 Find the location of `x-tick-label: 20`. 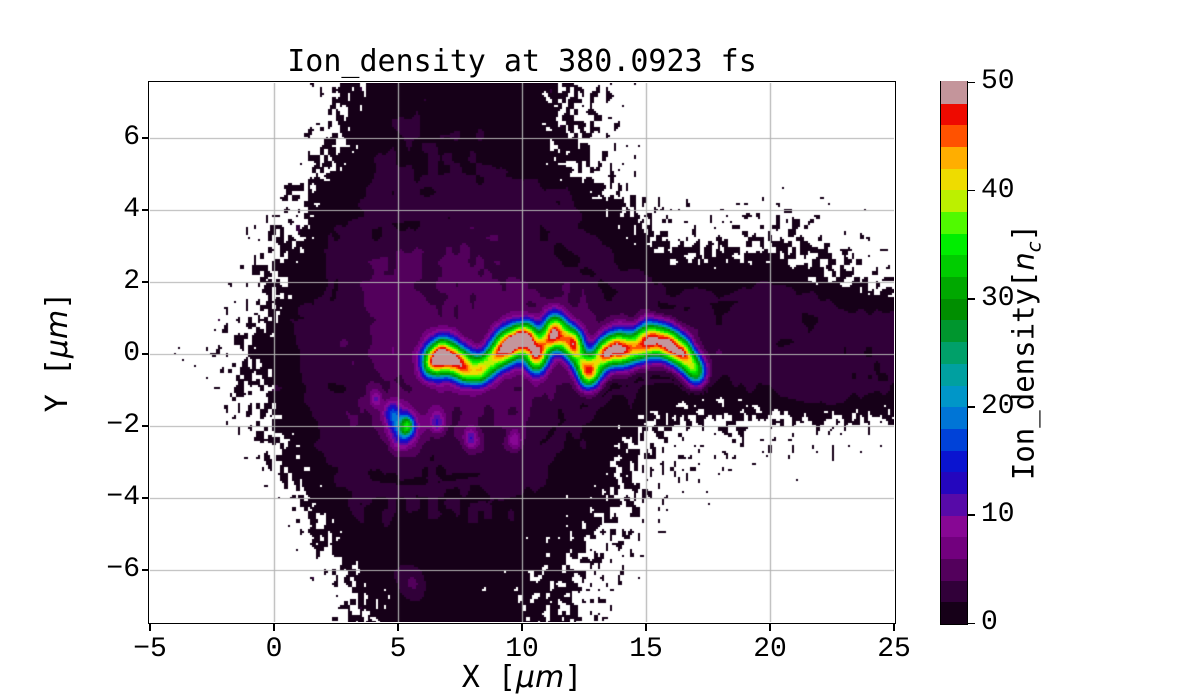

x-tick-label: 20 is located at coordinates (770, 649).